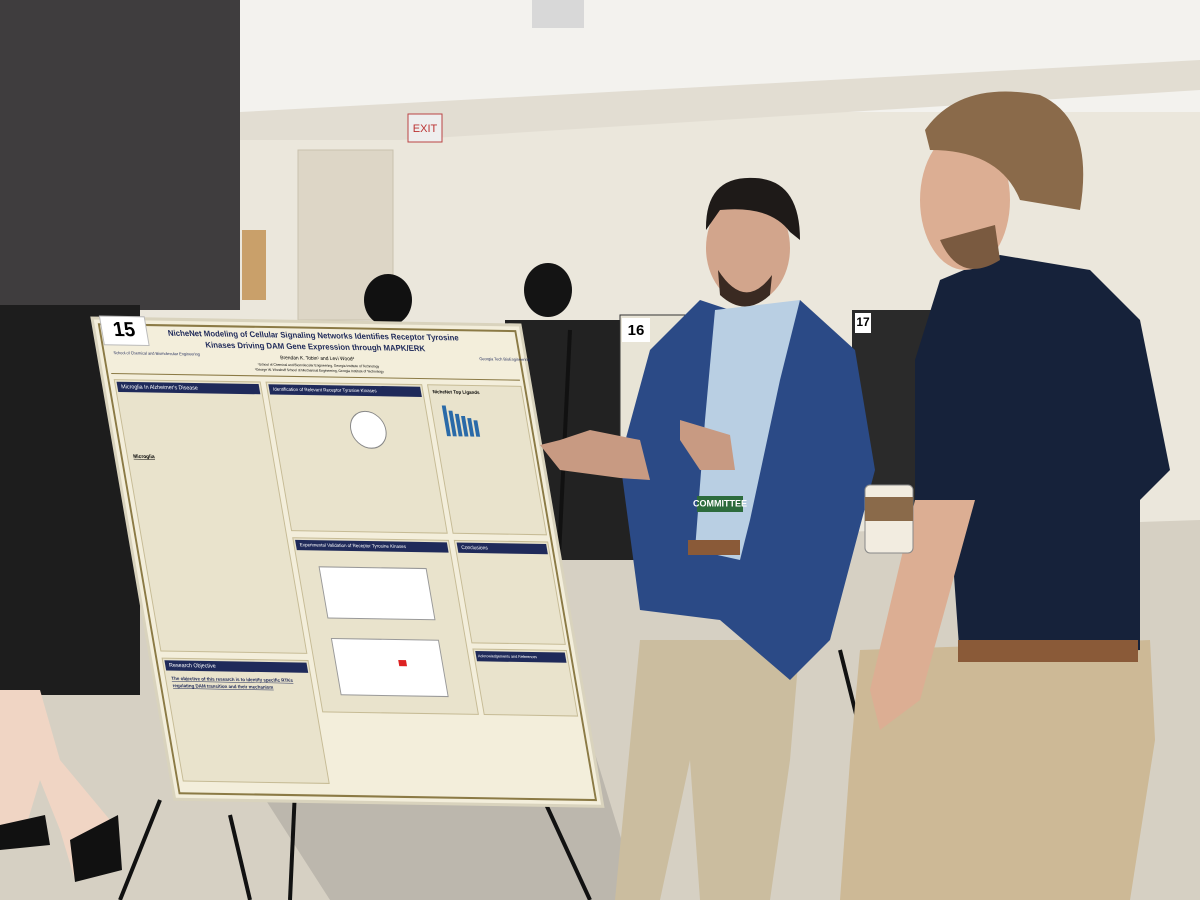 The width and height of the screenshot is (1200, 900). Describe the element at coordinates (120, 155) in the screenshot. I see `pillar` at that location.